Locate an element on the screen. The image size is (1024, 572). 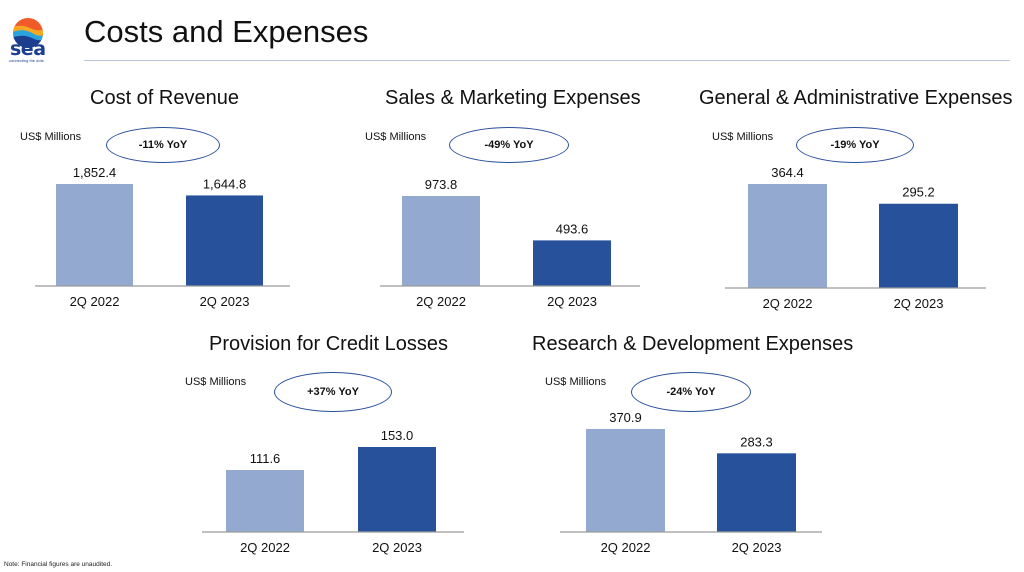
page-title: Costs and Expenses is located at coordinates (226, 31).